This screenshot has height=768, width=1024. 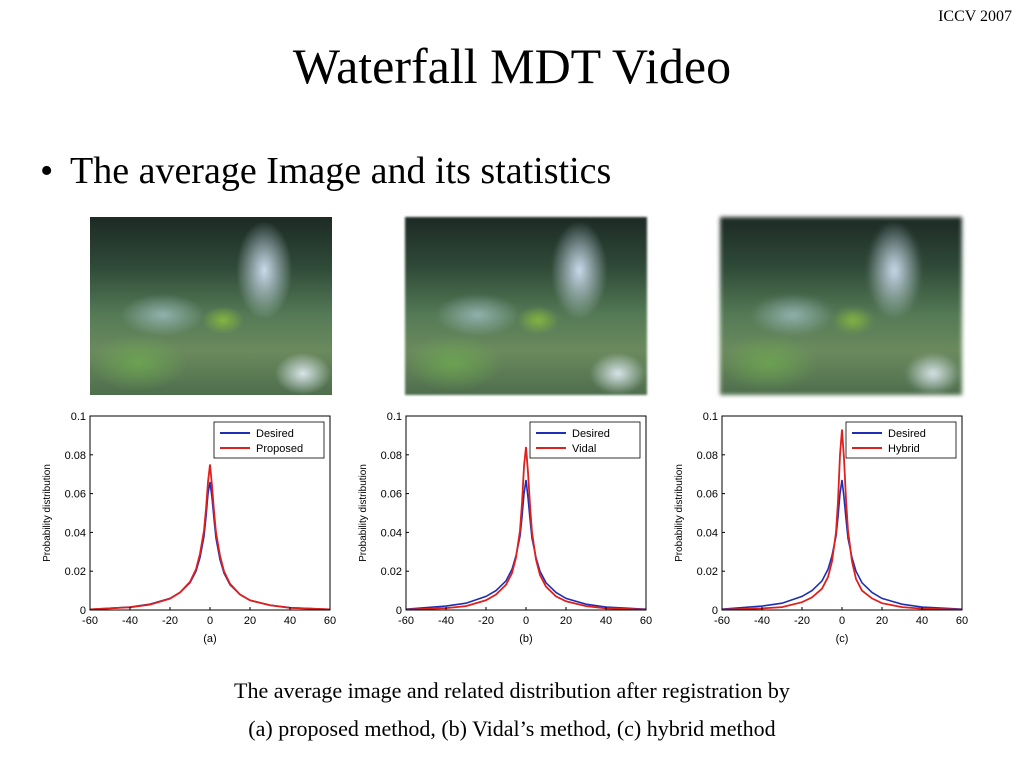 What do you see at coordinates (279, 449) in the screenshot?
I see `legend-label: Proposed` at bounding box center [279, 449].